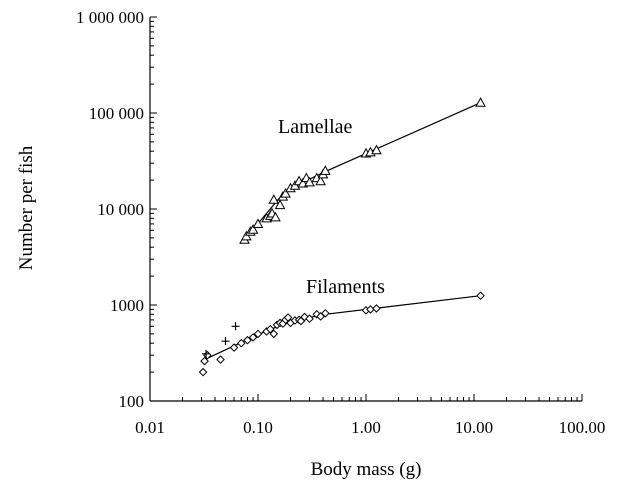  Describe the element at coordinates (345, 287) in the screenshot. I see `annotation-filaments: Filaments` at that location.